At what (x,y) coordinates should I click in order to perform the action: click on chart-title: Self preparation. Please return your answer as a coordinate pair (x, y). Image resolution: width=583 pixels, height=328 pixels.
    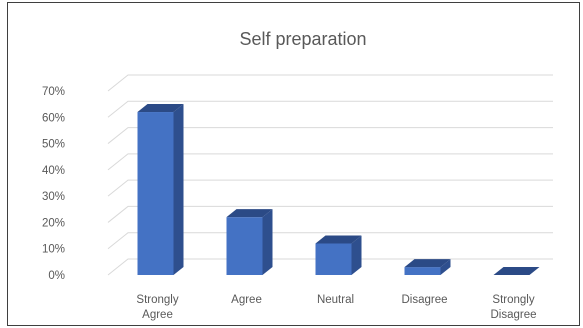
    Looking at the image, I should click on (302, 39).